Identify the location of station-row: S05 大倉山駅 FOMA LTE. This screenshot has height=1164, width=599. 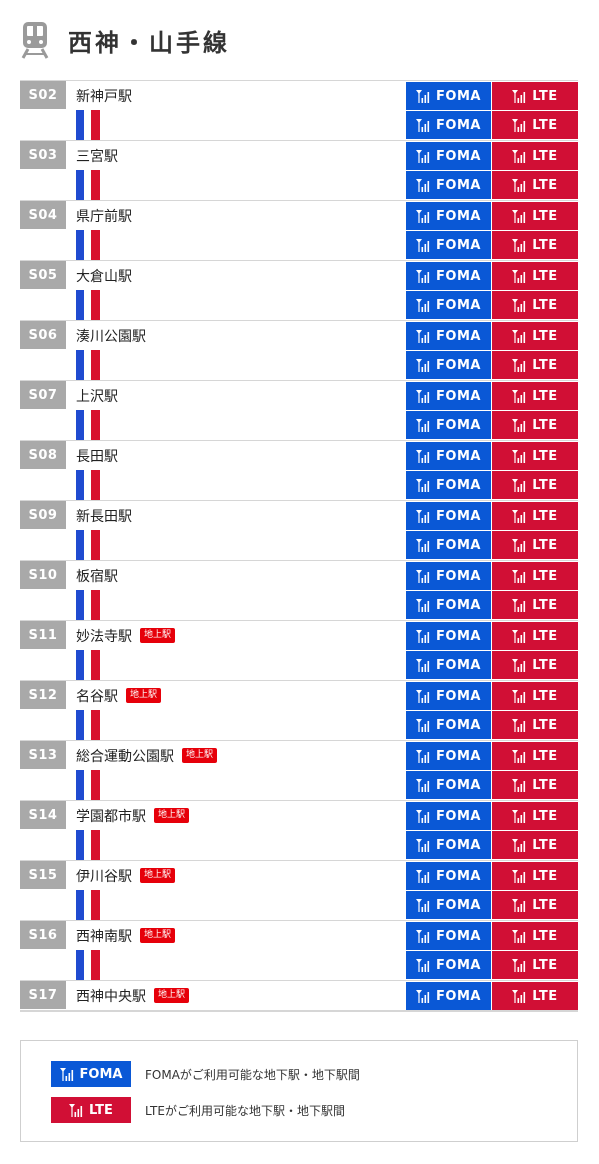
(299, 275).